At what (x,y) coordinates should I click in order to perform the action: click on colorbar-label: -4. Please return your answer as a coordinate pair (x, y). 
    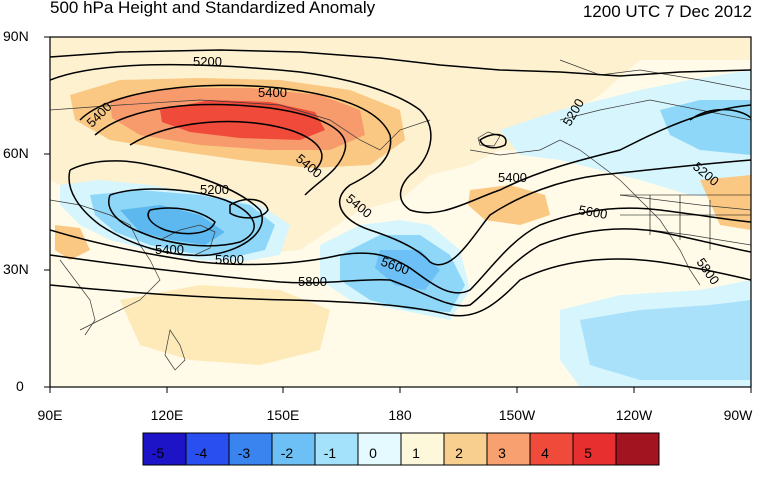
    Looking at the image, I should click on (201, 453).